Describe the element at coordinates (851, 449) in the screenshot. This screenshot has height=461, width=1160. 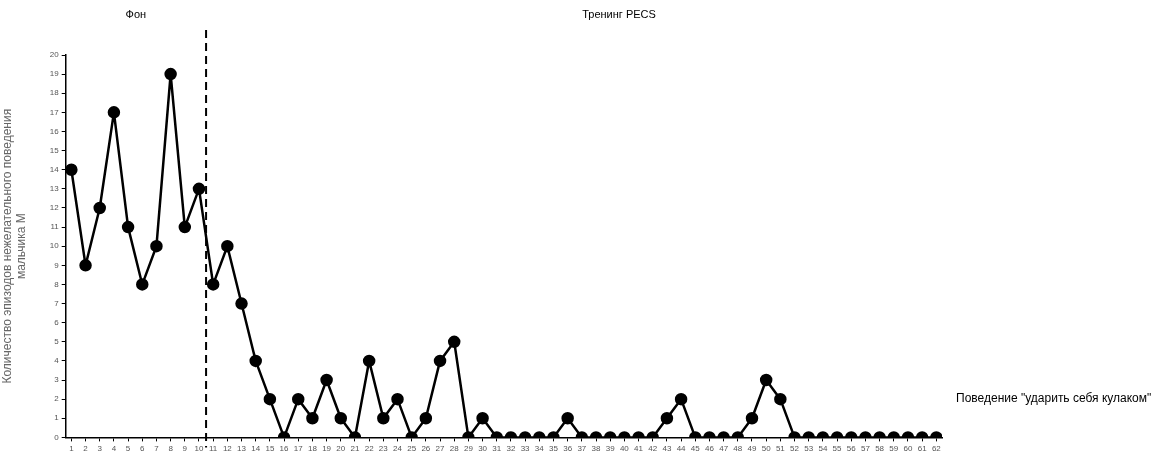
I see `x-tick-label: 56` at that location.